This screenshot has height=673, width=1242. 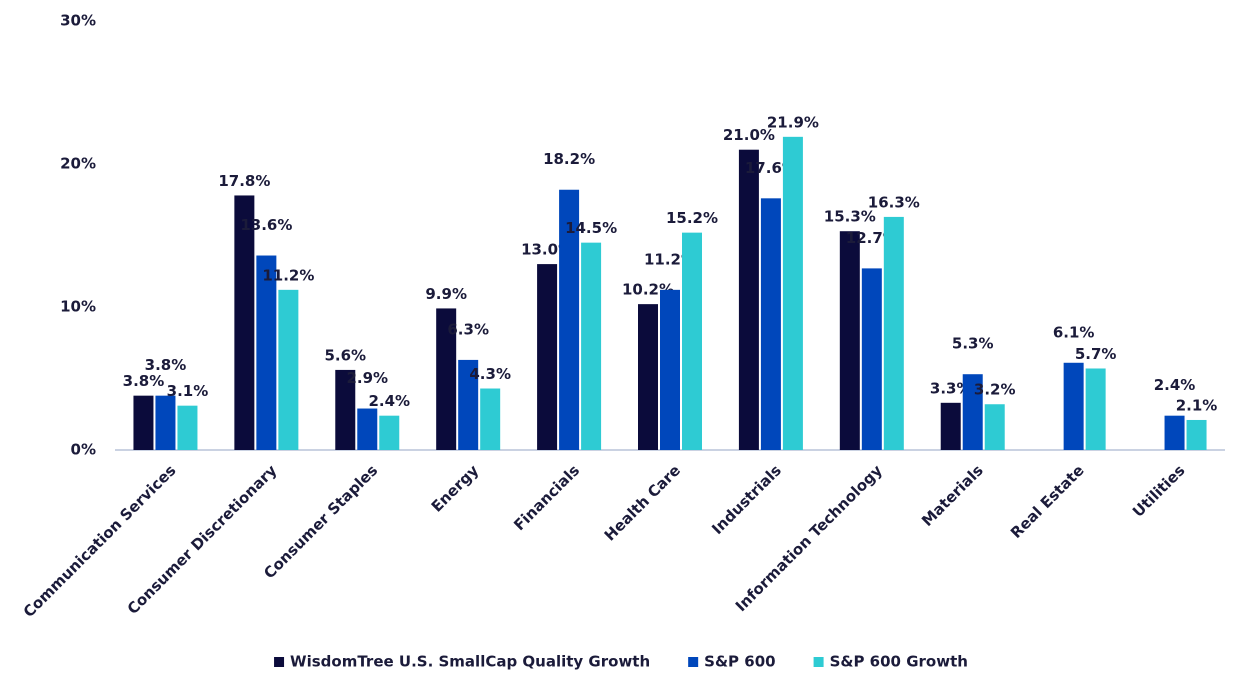 I want to click on legend-label: S&P 600, so click(x=739, y=662).